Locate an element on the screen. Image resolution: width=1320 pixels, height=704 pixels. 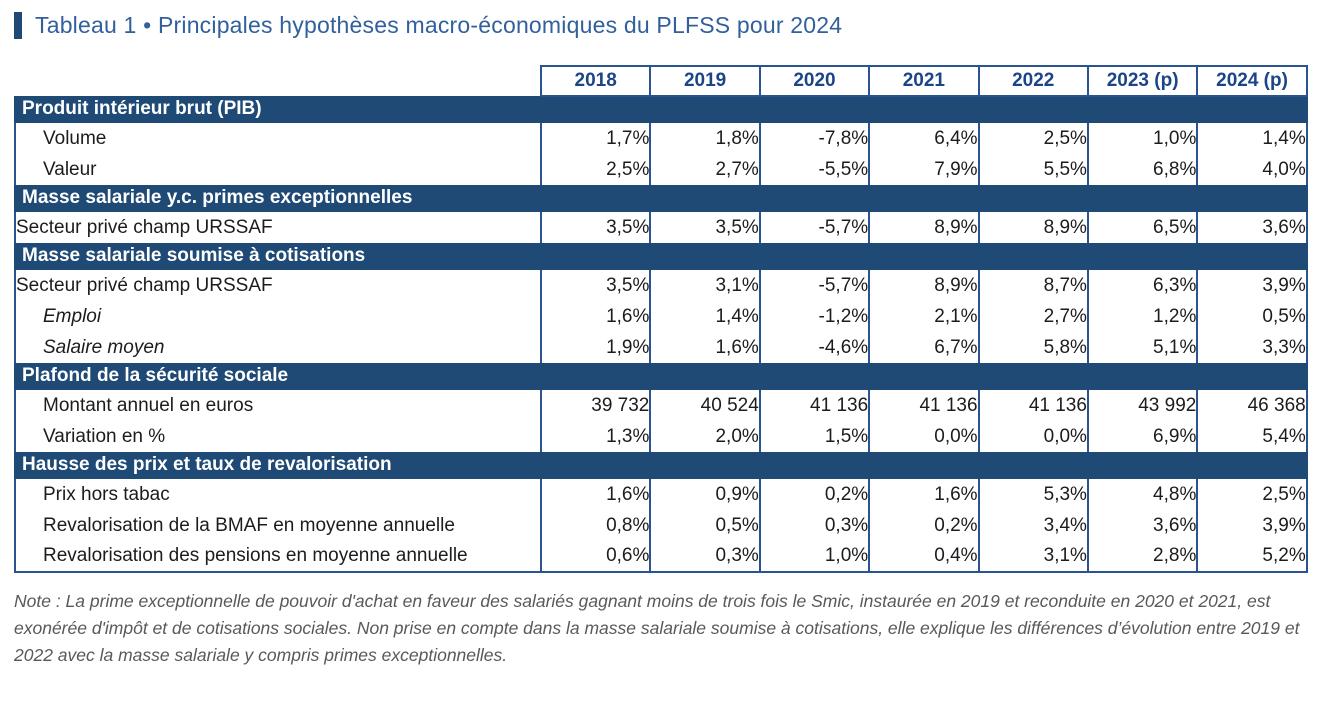
data-cell: 4,8% is located at coordinates (1142, 494).